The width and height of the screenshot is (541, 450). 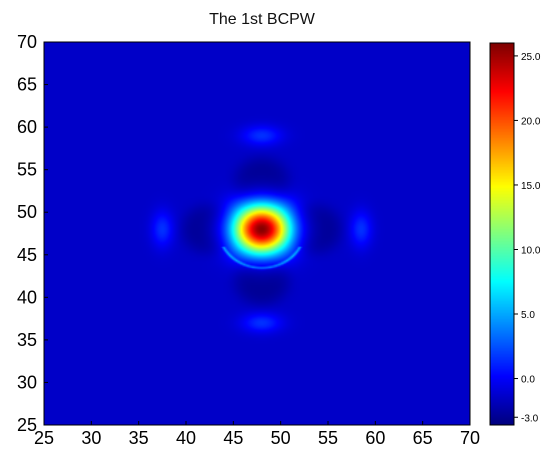 I want to click on colorbar-tick-label: 15.0, so click(x=531, y=186).